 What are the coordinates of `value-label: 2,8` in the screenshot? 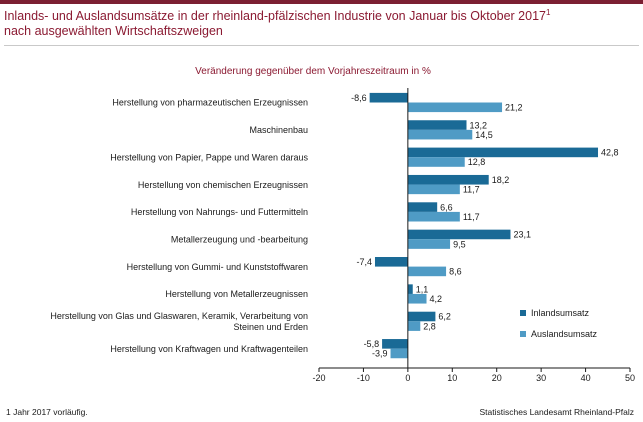 It's located at (429, 326).